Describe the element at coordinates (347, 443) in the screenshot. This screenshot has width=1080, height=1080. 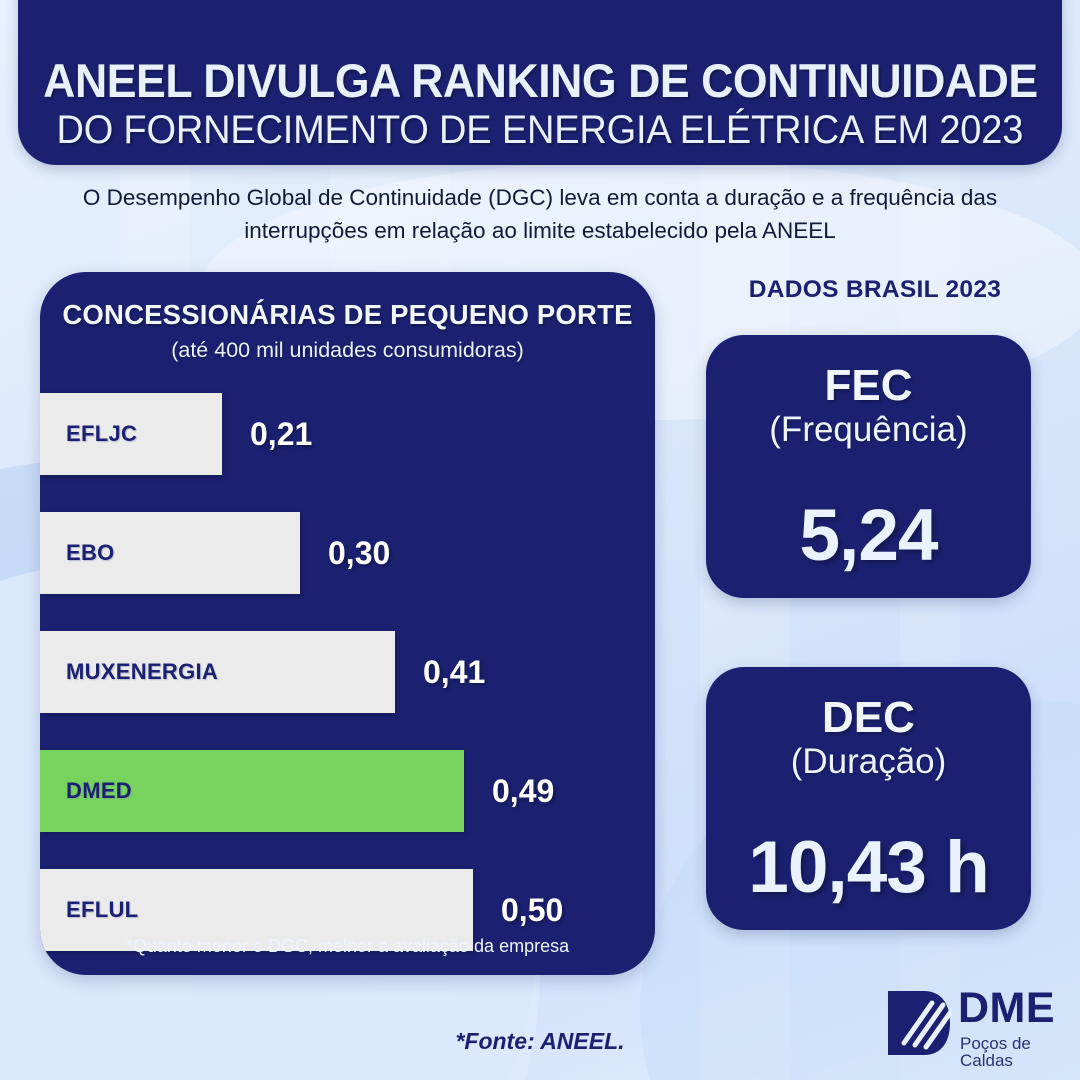
I see `bar-row: EFLJC 0,21` at that location.